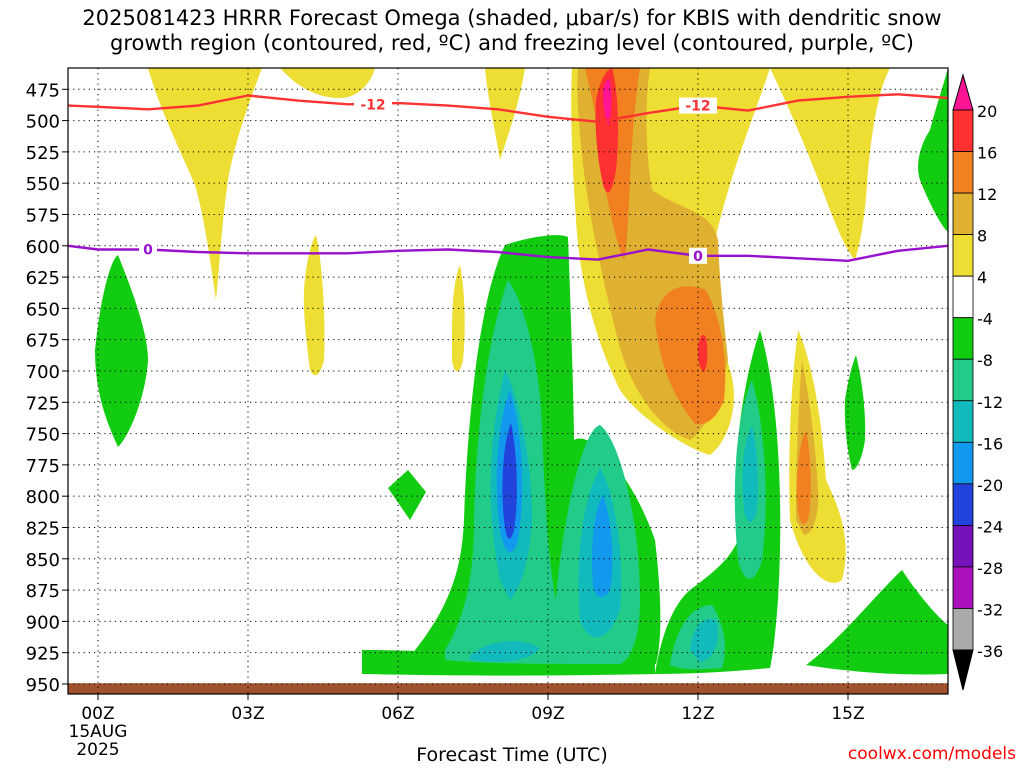  I want to click on y-tick-label: 950, so click(43, 685).